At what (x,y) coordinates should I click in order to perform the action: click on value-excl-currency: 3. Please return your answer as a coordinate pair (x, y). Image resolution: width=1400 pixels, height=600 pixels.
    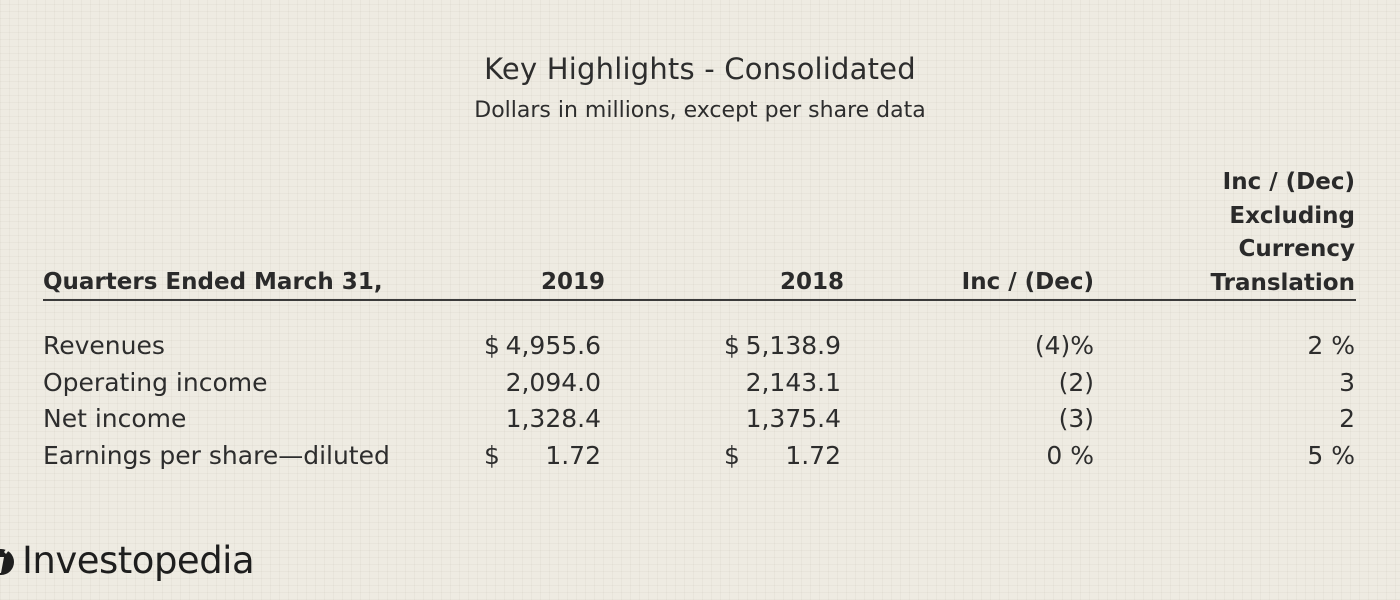
    Looking at the image, I should click on (1347, 382).